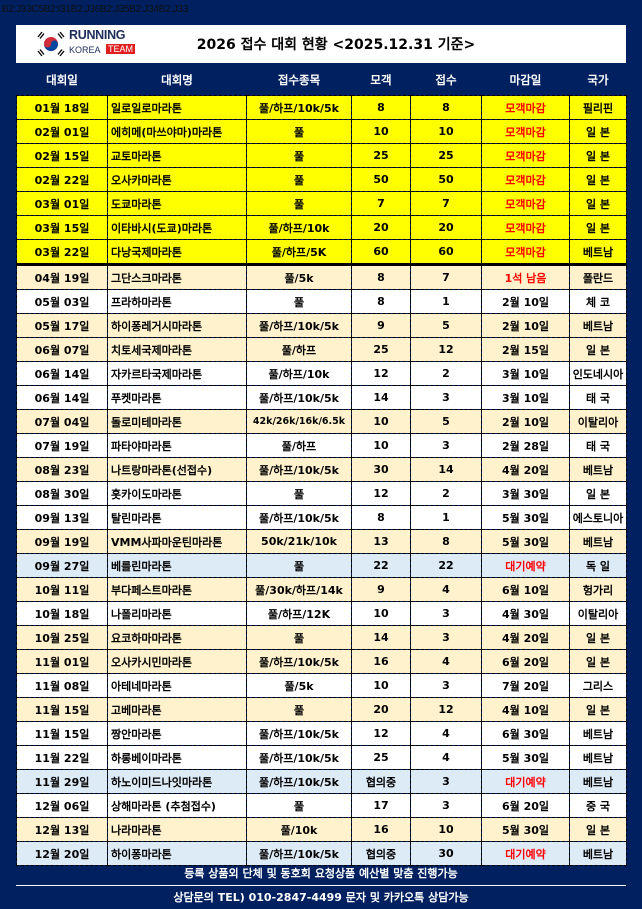 The width and height of the screenshot is (642, 909). What do you see at coordinates (95, 9) in the screenshot?
I see `cell-reference-text: B2:J33C5B2:I31B2:J36B2:J35B2:J34B2:J33` at bounding box center [95, 9].